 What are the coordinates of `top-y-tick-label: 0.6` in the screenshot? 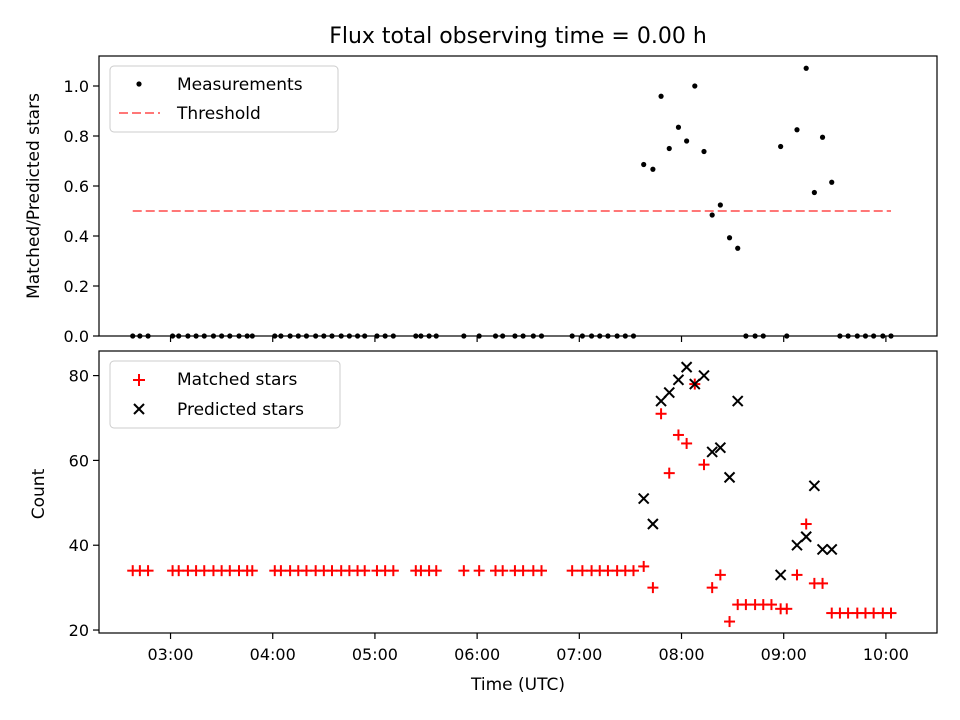 It's located at (76, 186).